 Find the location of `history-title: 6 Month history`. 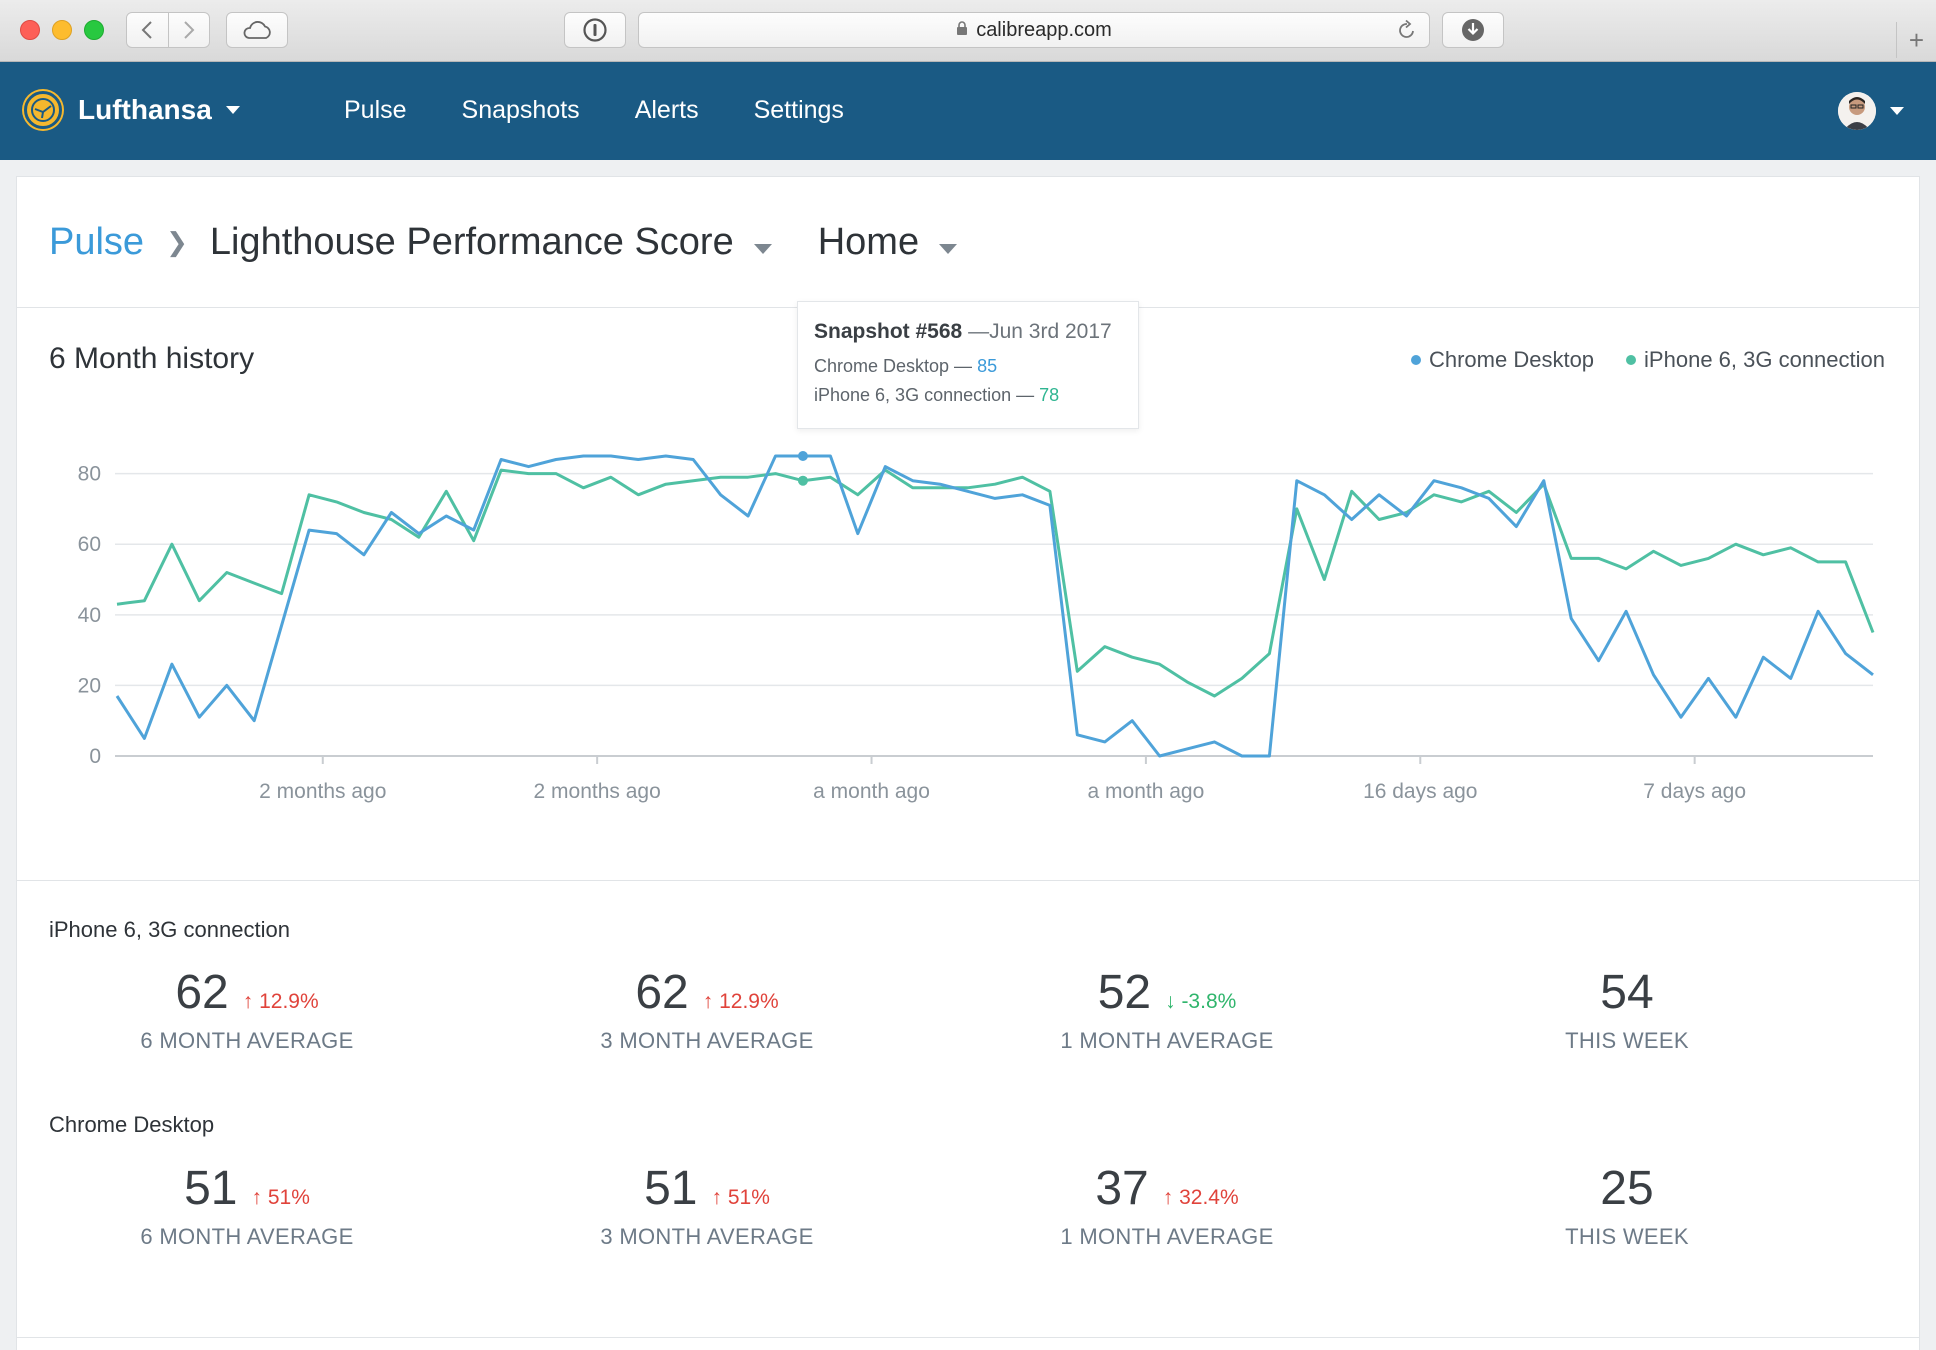

history-title: 6 Month history is located at coordinates (152, 358).